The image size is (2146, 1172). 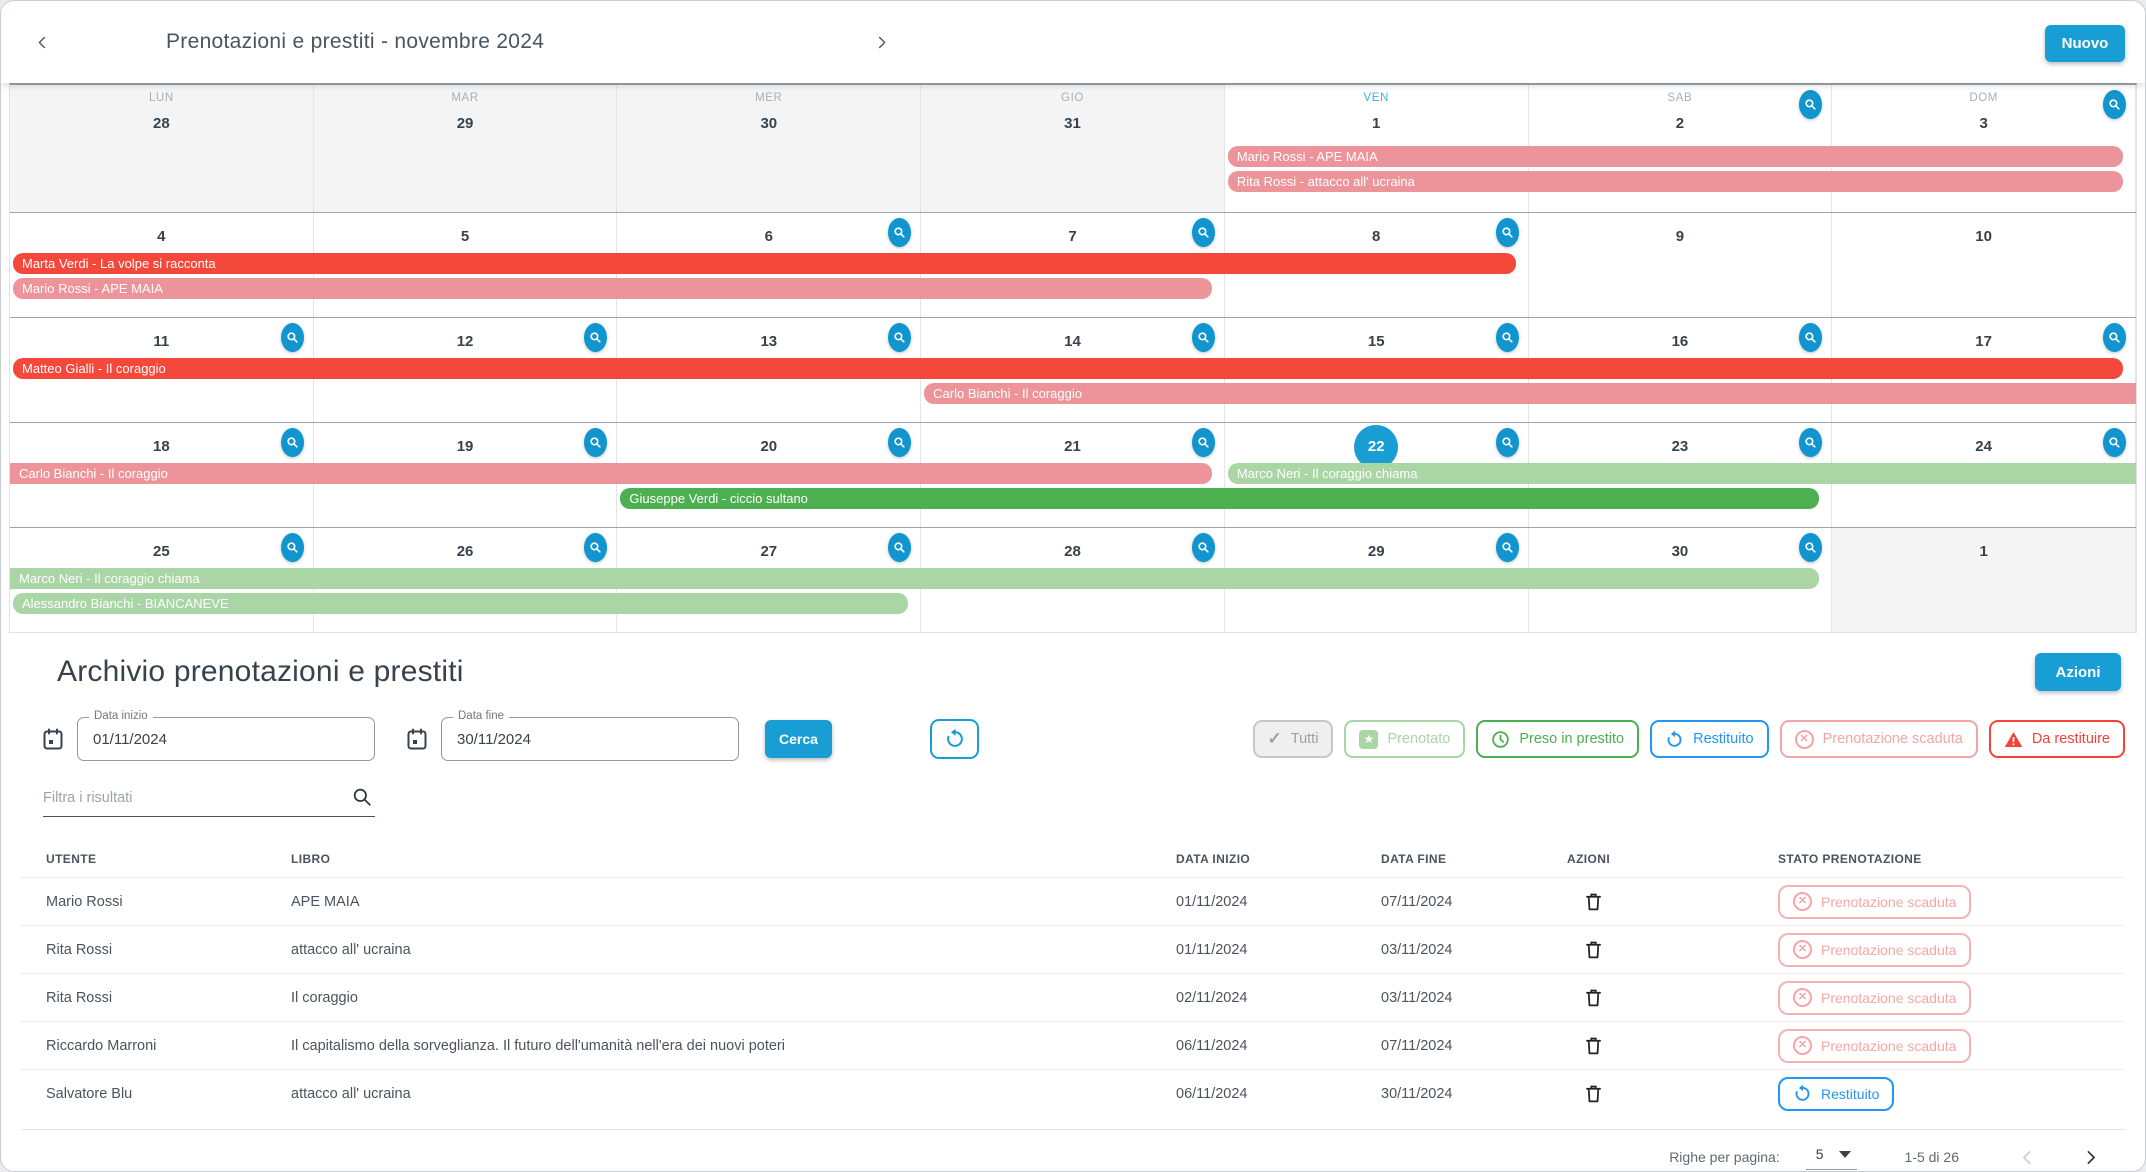 I want to click on col-header-utente: UTENTE, so click(x=71, y=859).